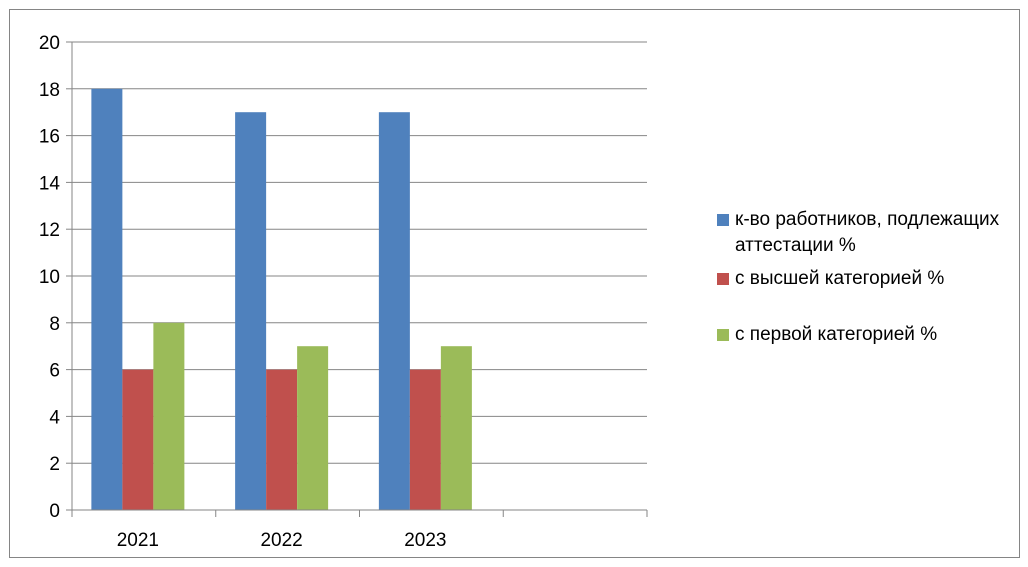 The width and height of the screenshot is (1028, 567). I want to click on legend-item-series-3: с первой категорией %, so click(872, 335).